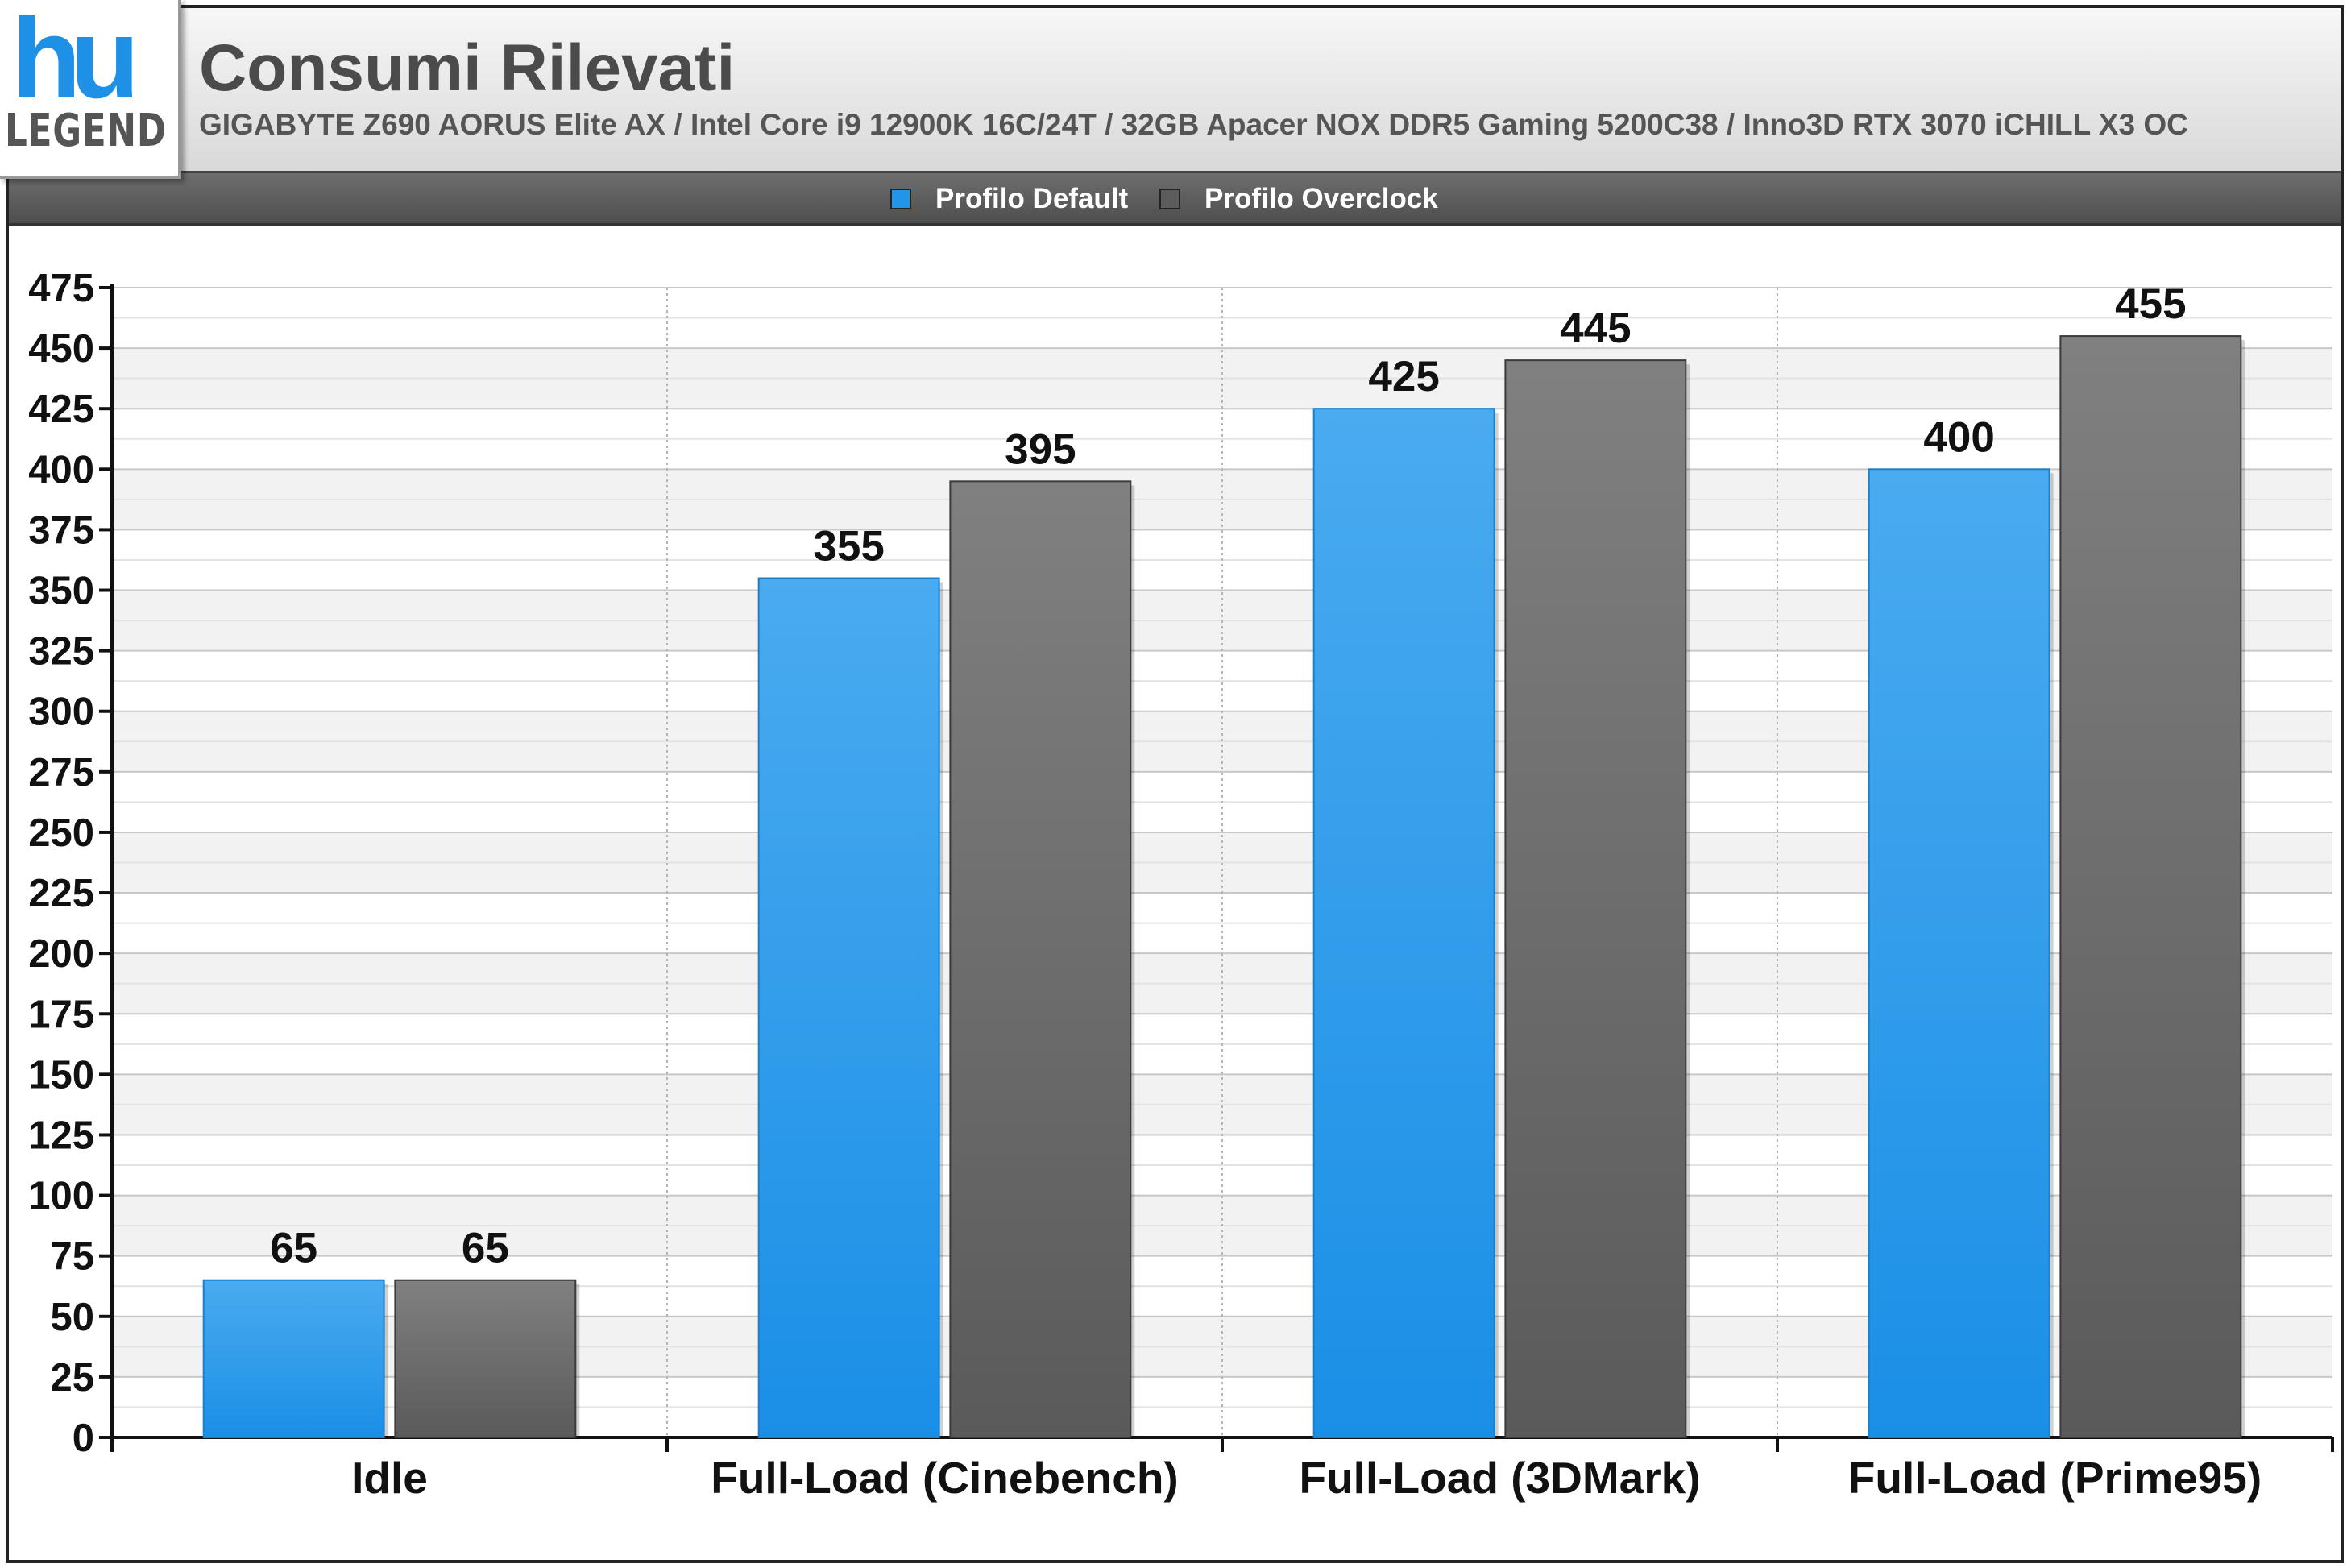 The width and height of the screenshot is (2351, 1568). I want to click on y-tick-label: 125, so click(61, 1135).